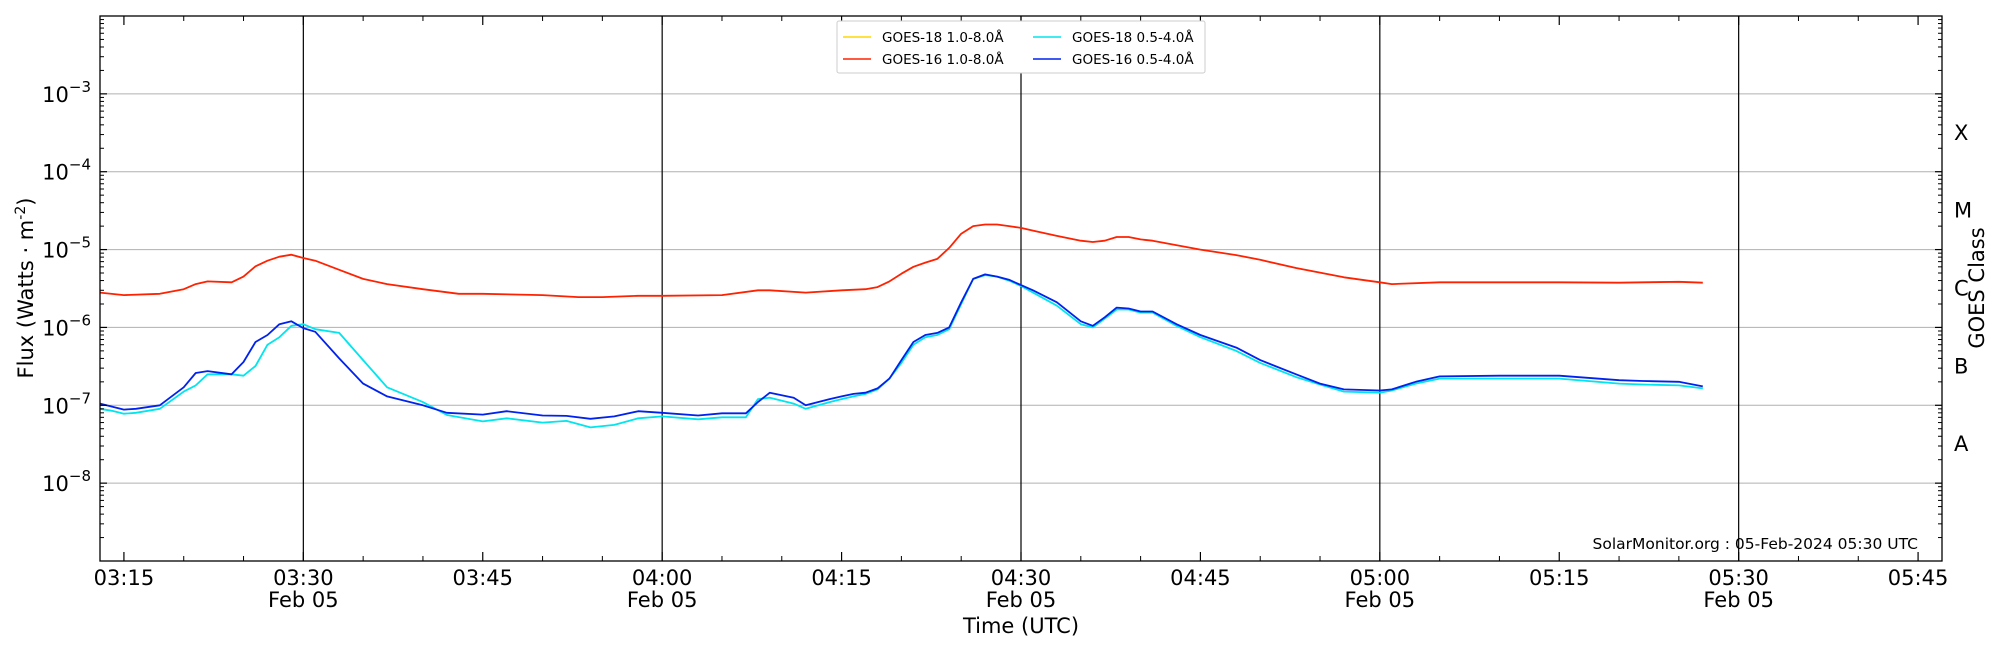 This screenshot has height=650, width=2000. Describe the element at coordinates (124, 578) in the screenshot. I see `x-tick-label: 03:15` at that location.